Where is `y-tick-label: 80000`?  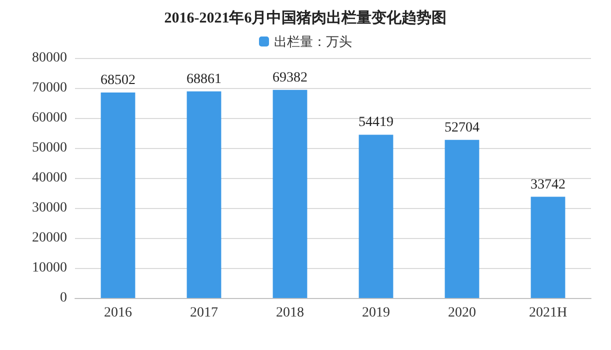 y-tick-label: 80000 is located at coordinates (49, 58).